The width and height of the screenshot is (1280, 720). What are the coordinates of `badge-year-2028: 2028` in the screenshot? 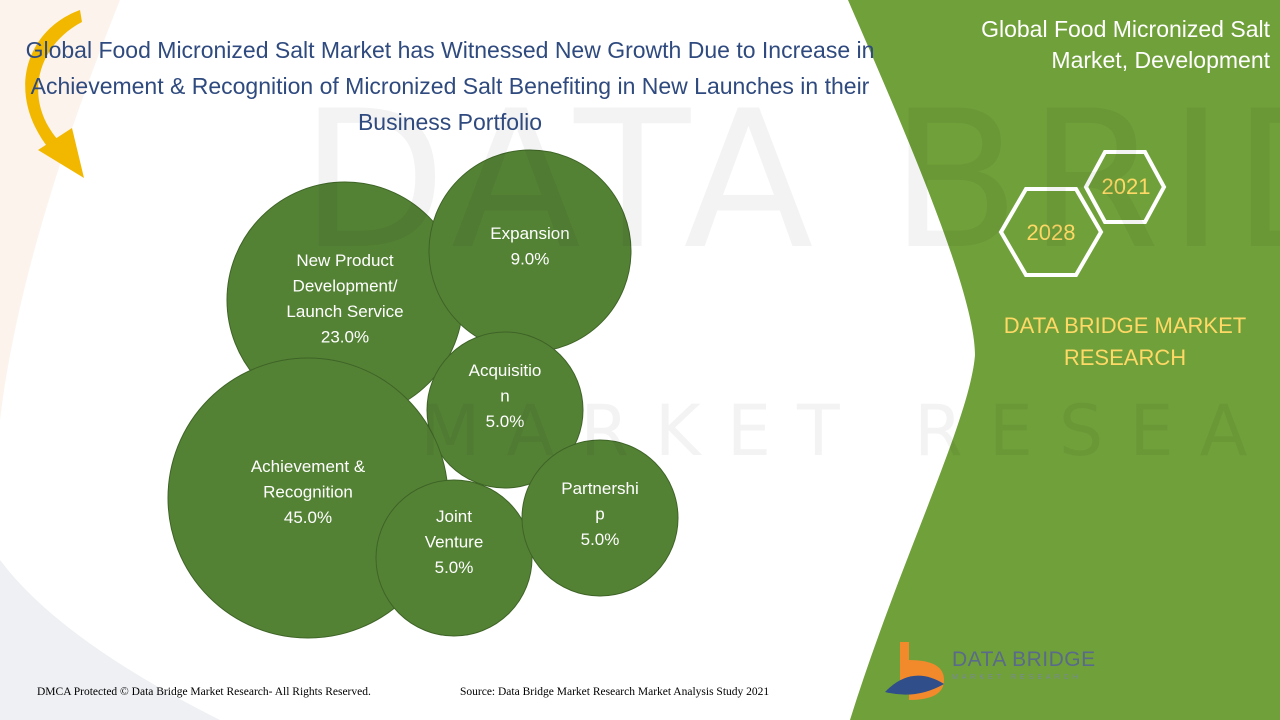 It's located at (1051, 232).